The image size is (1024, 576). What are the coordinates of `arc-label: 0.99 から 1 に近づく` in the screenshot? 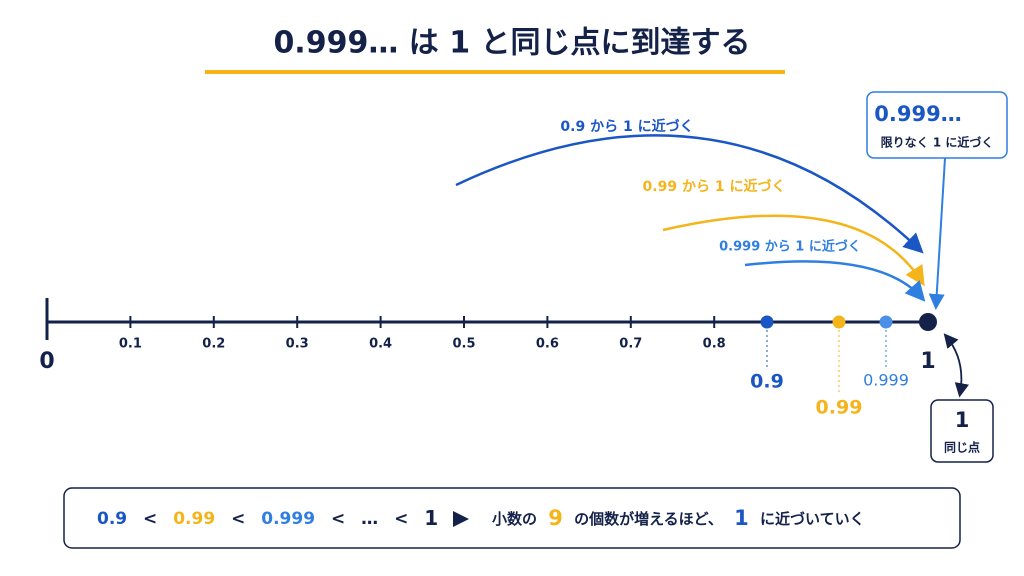 It's located at (714, 186).